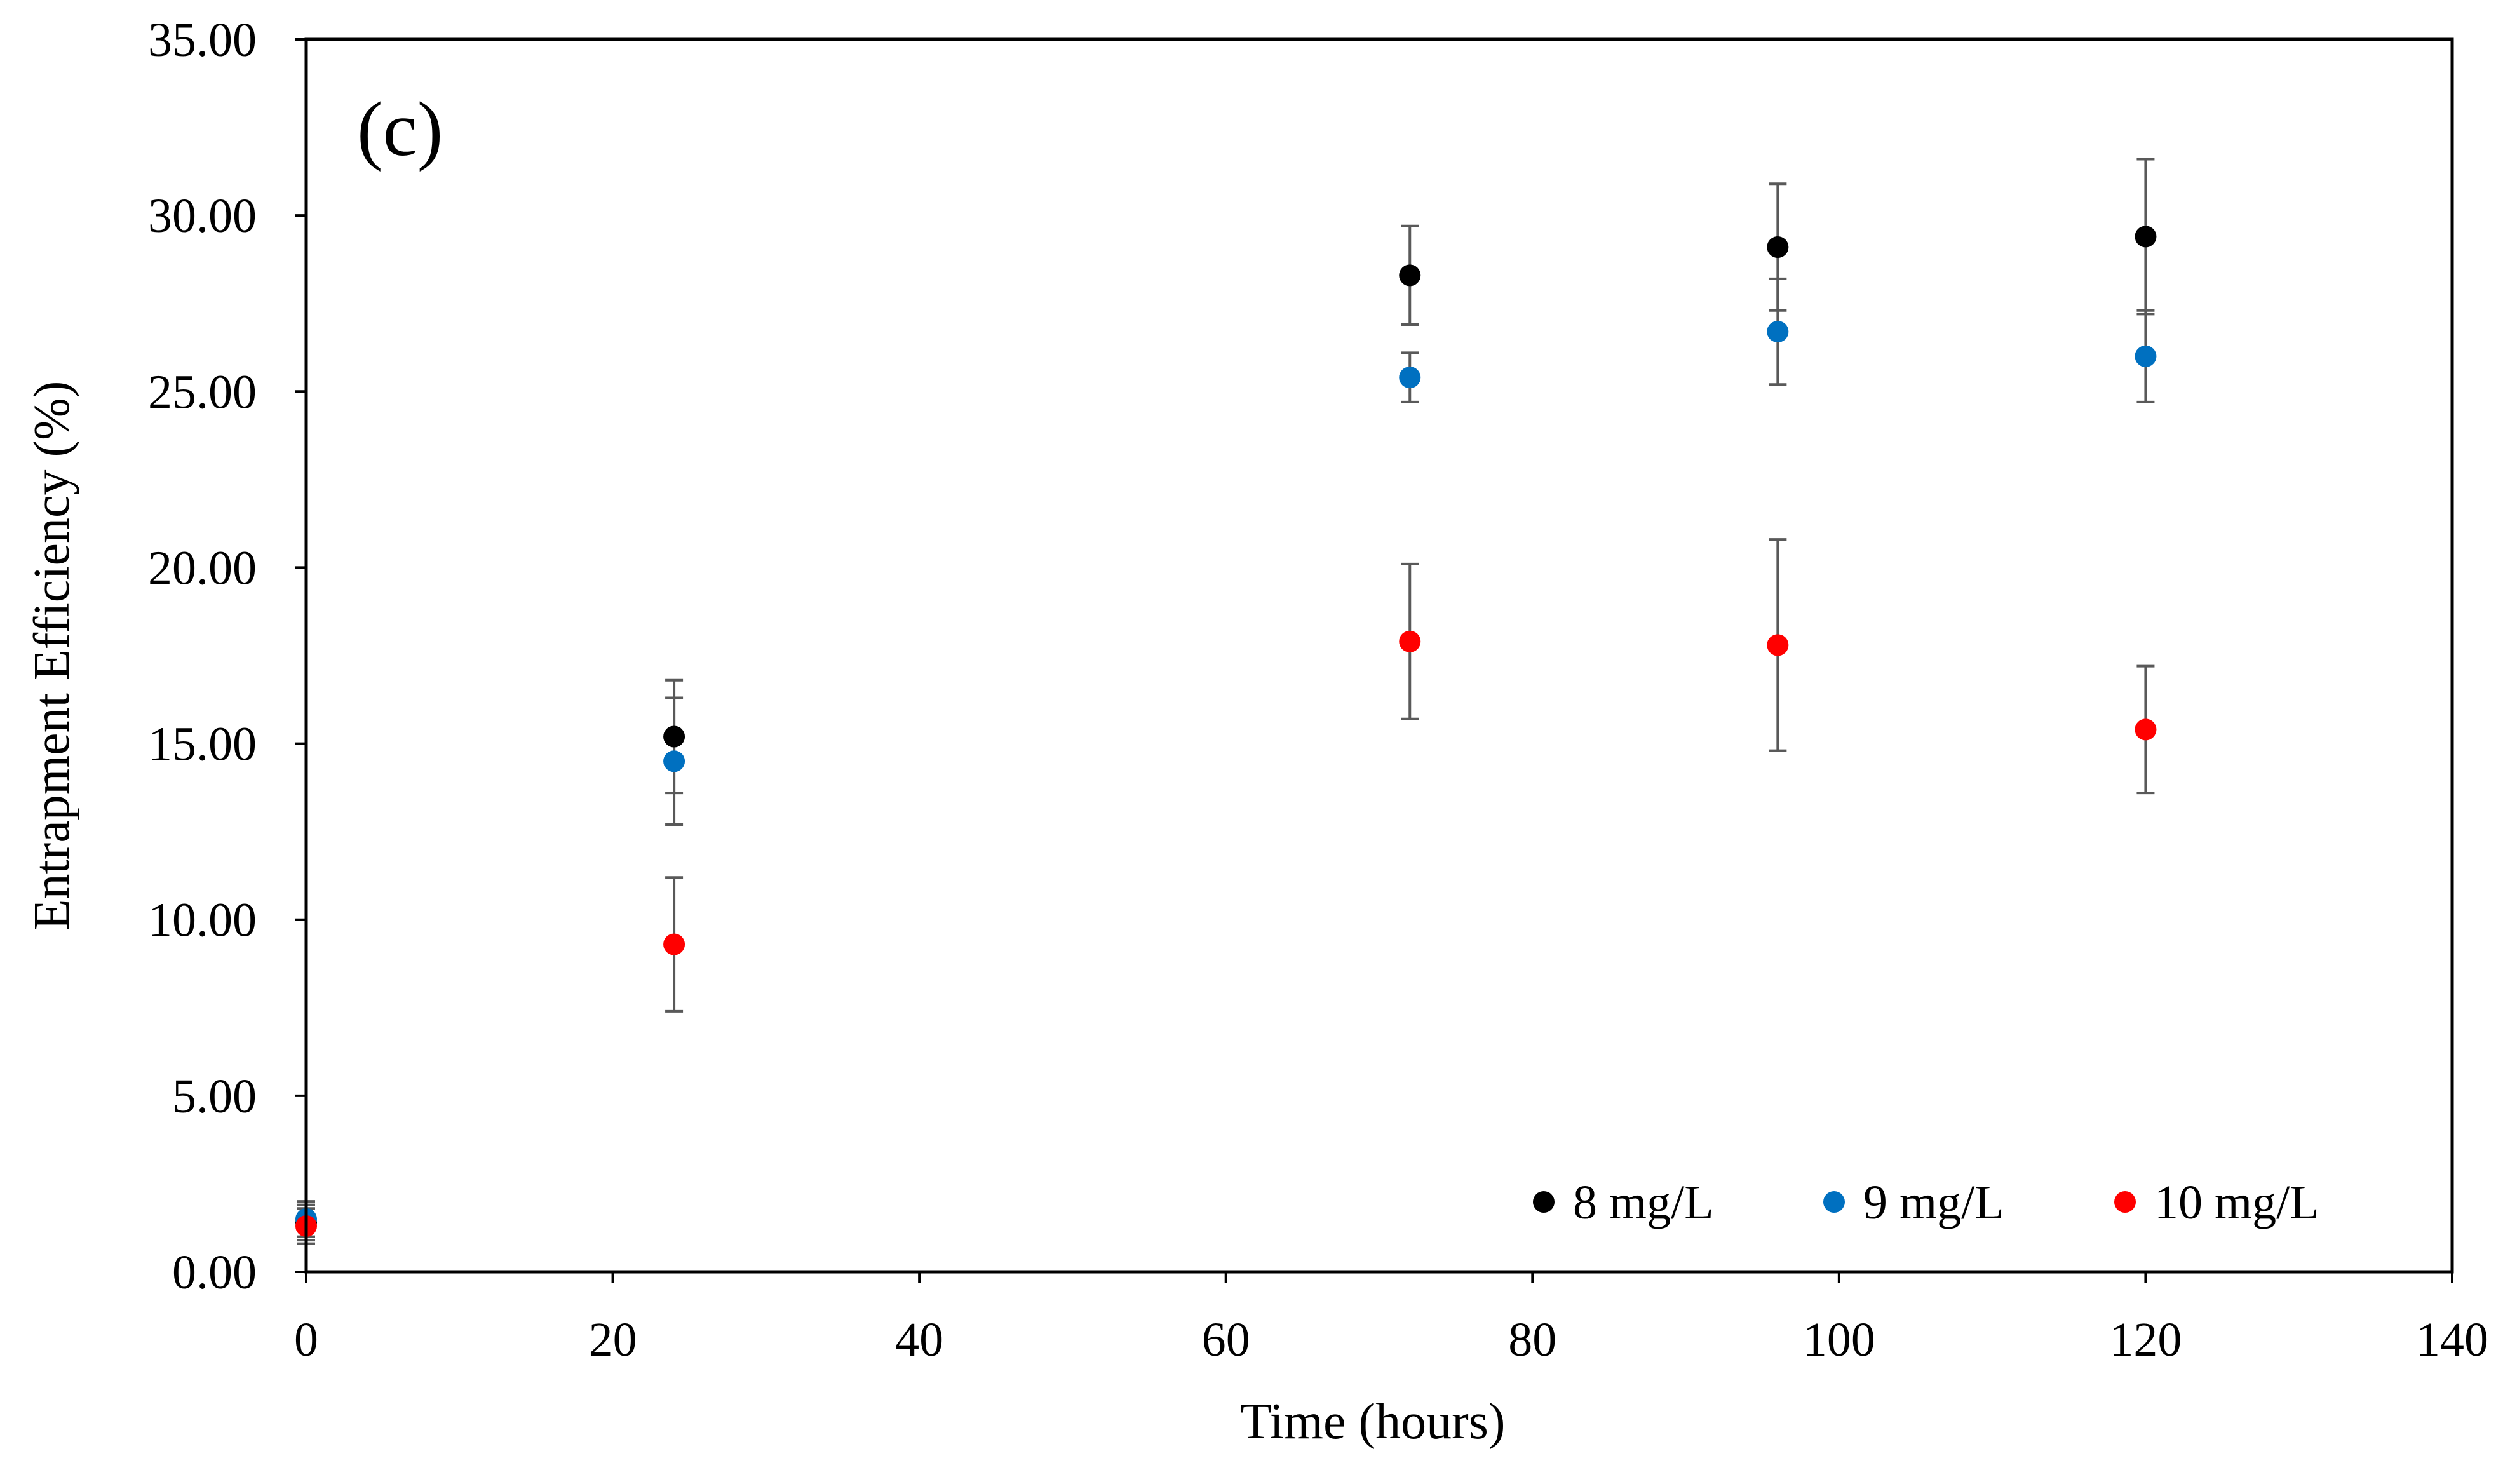 This screenshot has width=2510, height=1484. Describe the element at coordinates (202, 568) in the screenshot. I see `y-tick-label: 20.00` at that location.